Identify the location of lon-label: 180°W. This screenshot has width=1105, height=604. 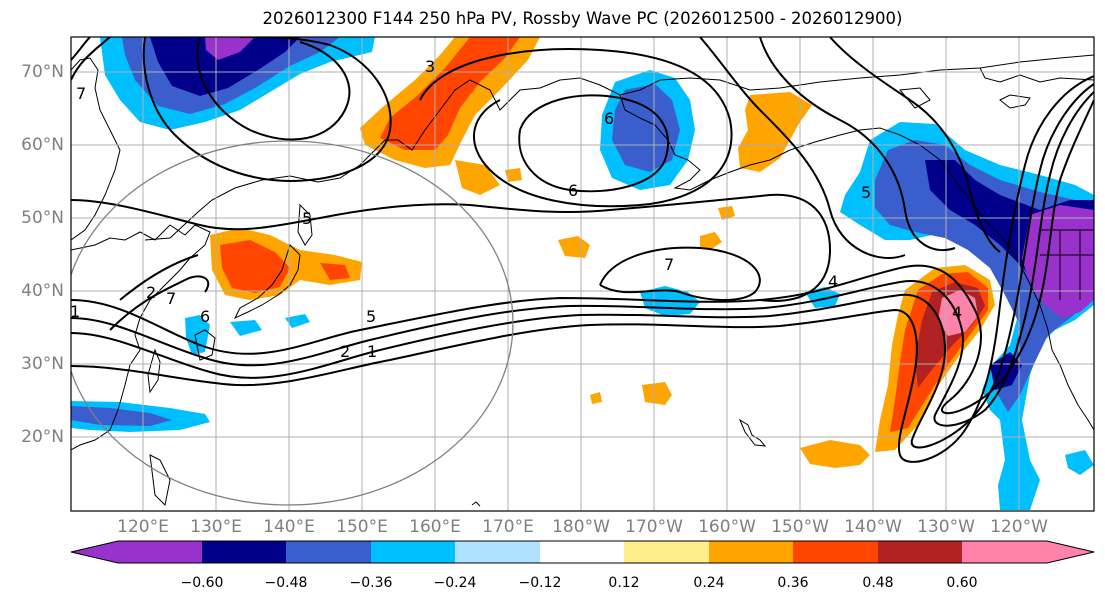
(581, 527).